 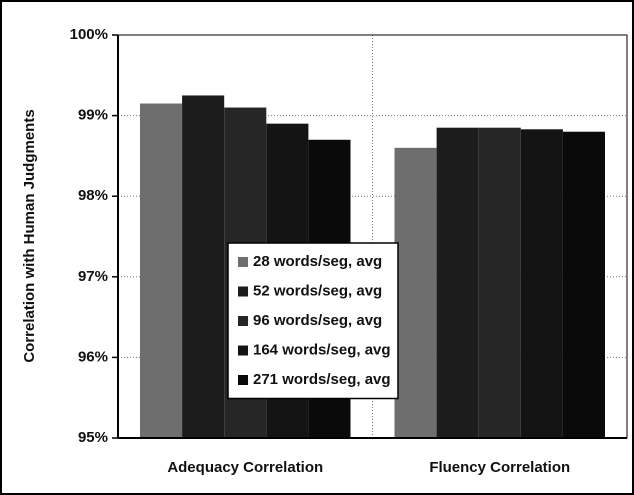 I want to click on legend-box, so click(x=313, y=321).